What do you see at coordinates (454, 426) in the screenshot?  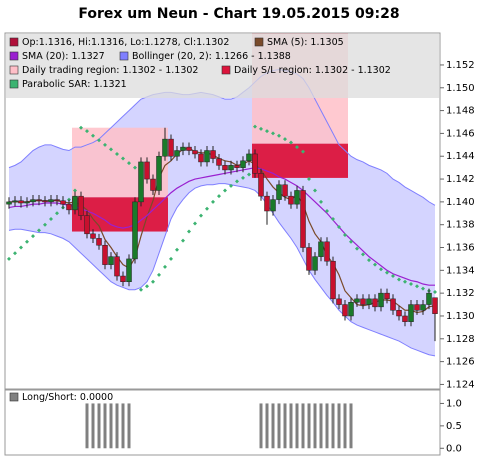 I see `y-tick-label: 0.5` at bounding box center [454, 426].